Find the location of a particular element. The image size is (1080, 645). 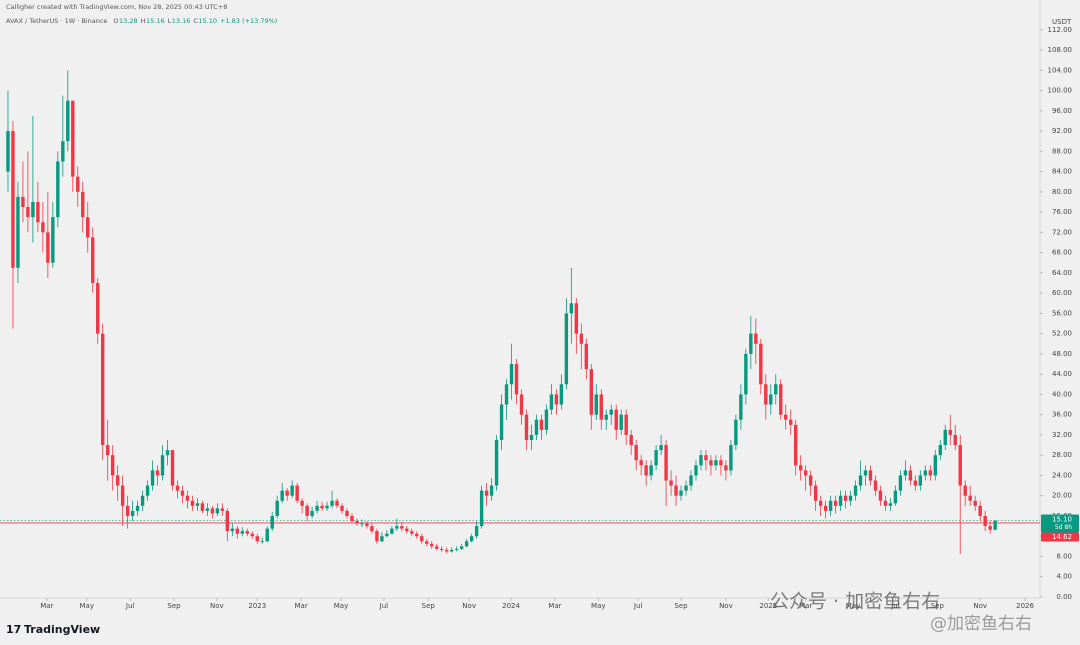

x-tick-label: 2025 is located at coordinates (768, 606).